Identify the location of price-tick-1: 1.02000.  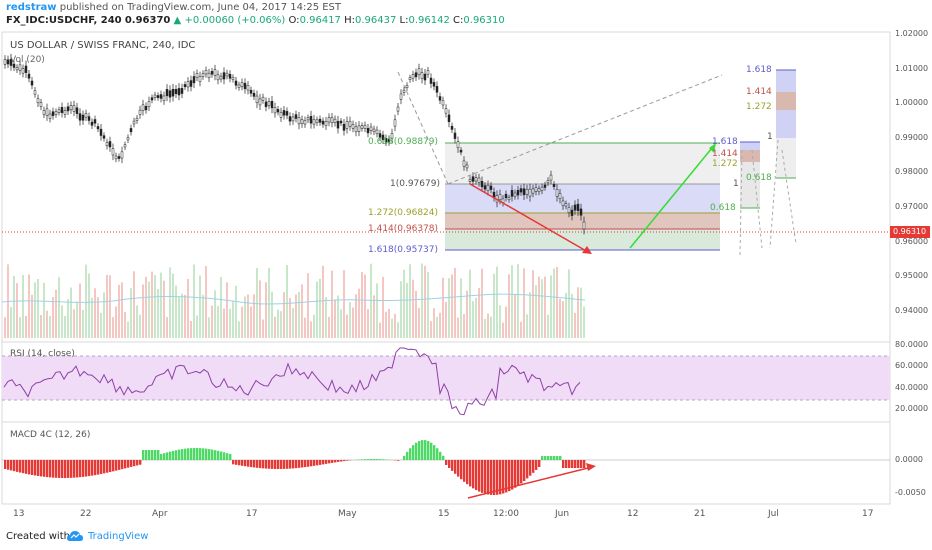
(912, 33).